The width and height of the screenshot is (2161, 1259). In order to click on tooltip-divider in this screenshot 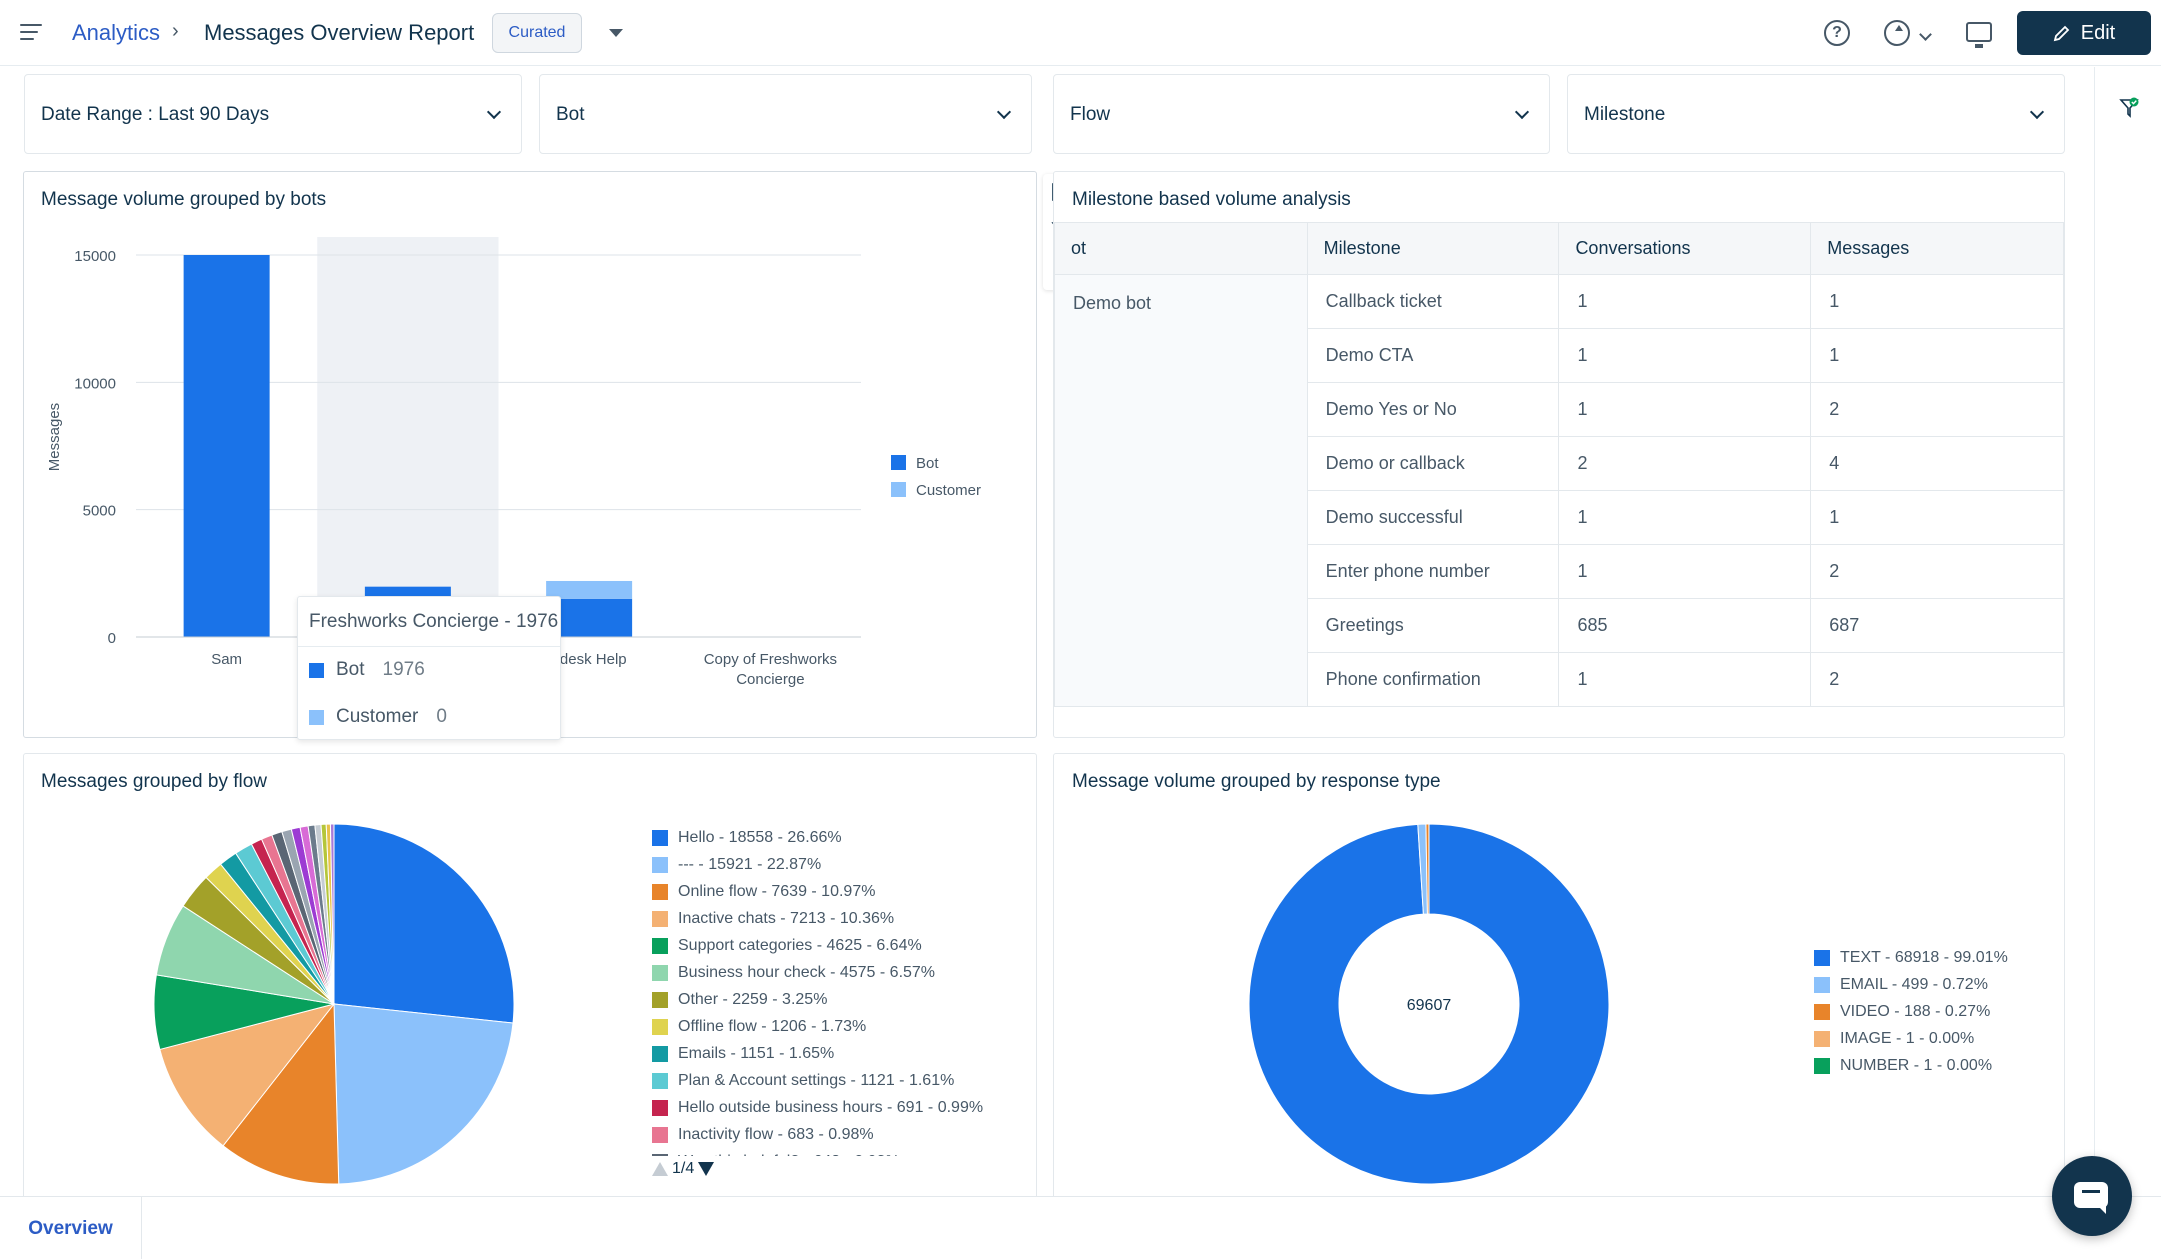, I will do `click(429, 646)`.